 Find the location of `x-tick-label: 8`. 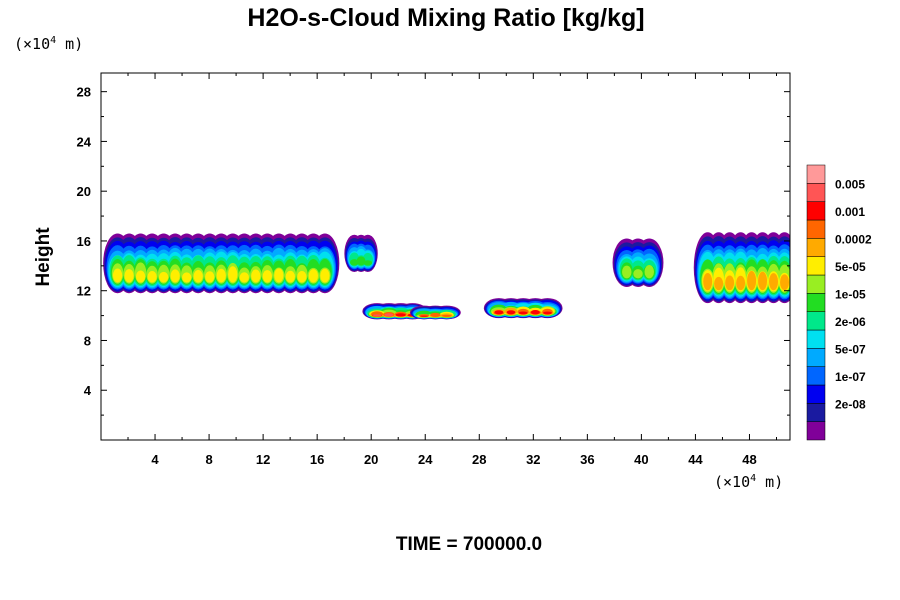

x-tick-label: 8 is located at coordinates (208, 459).